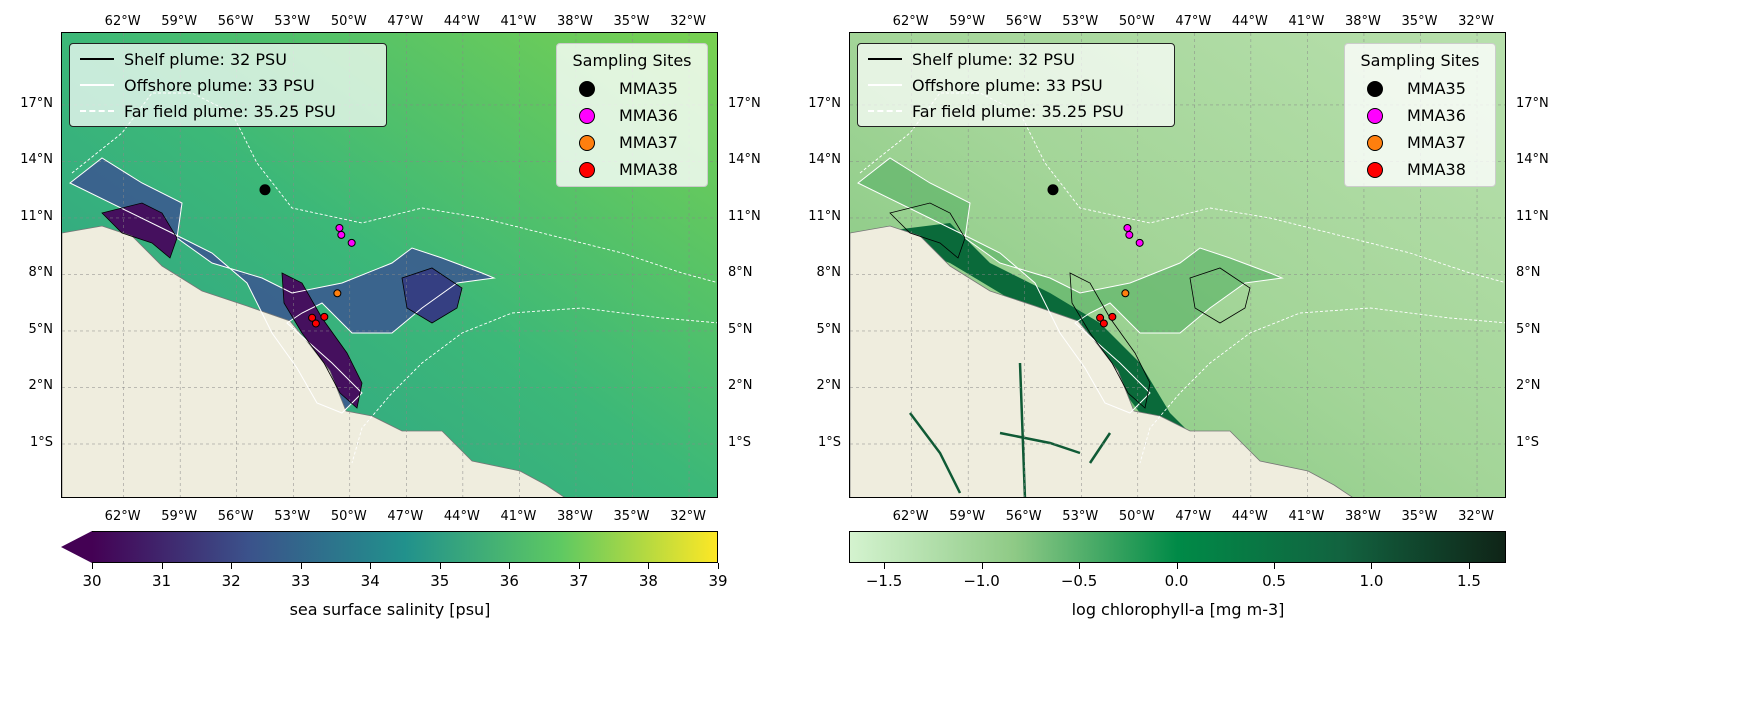 The height and width of the screenshot is (711, 1762). What do you see at coordinates (76, 547) in the screenshot?
I see `colorbar-extend-arrow` at bounding box center [76, 547].